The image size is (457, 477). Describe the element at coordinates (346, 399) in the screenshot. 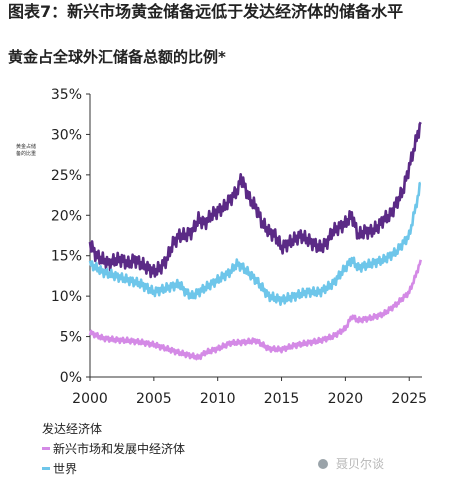

I see `x-tick-label: 2020` at that location.